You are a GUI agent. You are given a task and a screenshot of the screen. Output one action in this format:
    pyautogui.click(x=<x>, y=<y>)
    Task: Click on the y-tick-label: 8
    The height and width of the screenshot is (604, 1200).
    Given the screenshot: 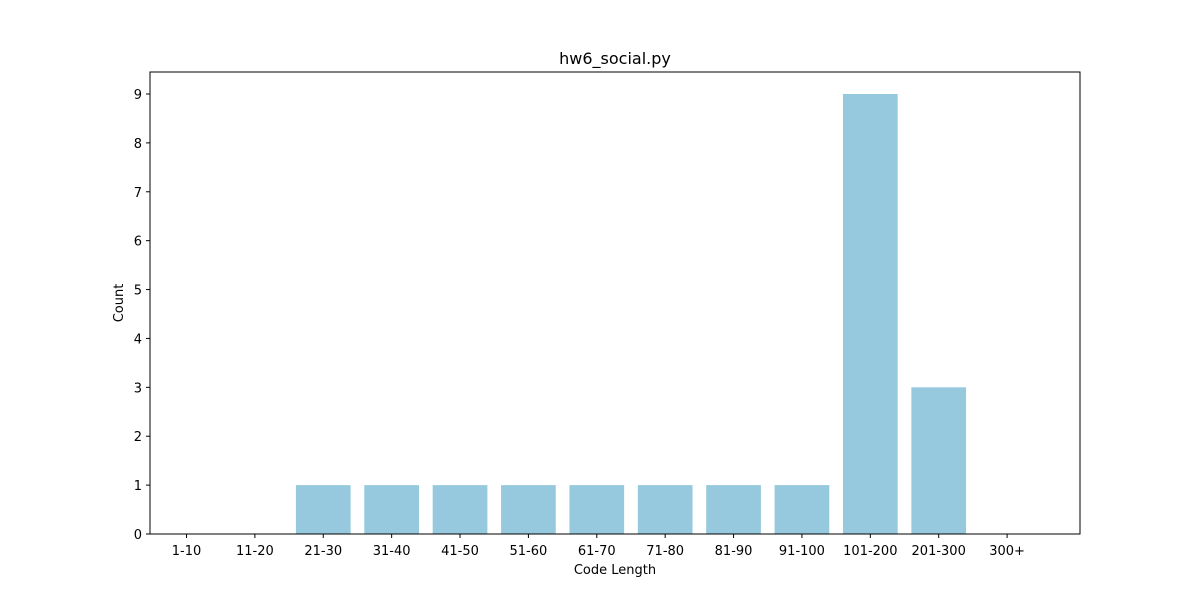 What is the action you would take?
    pyautogui.click(x=138, y=144)
    